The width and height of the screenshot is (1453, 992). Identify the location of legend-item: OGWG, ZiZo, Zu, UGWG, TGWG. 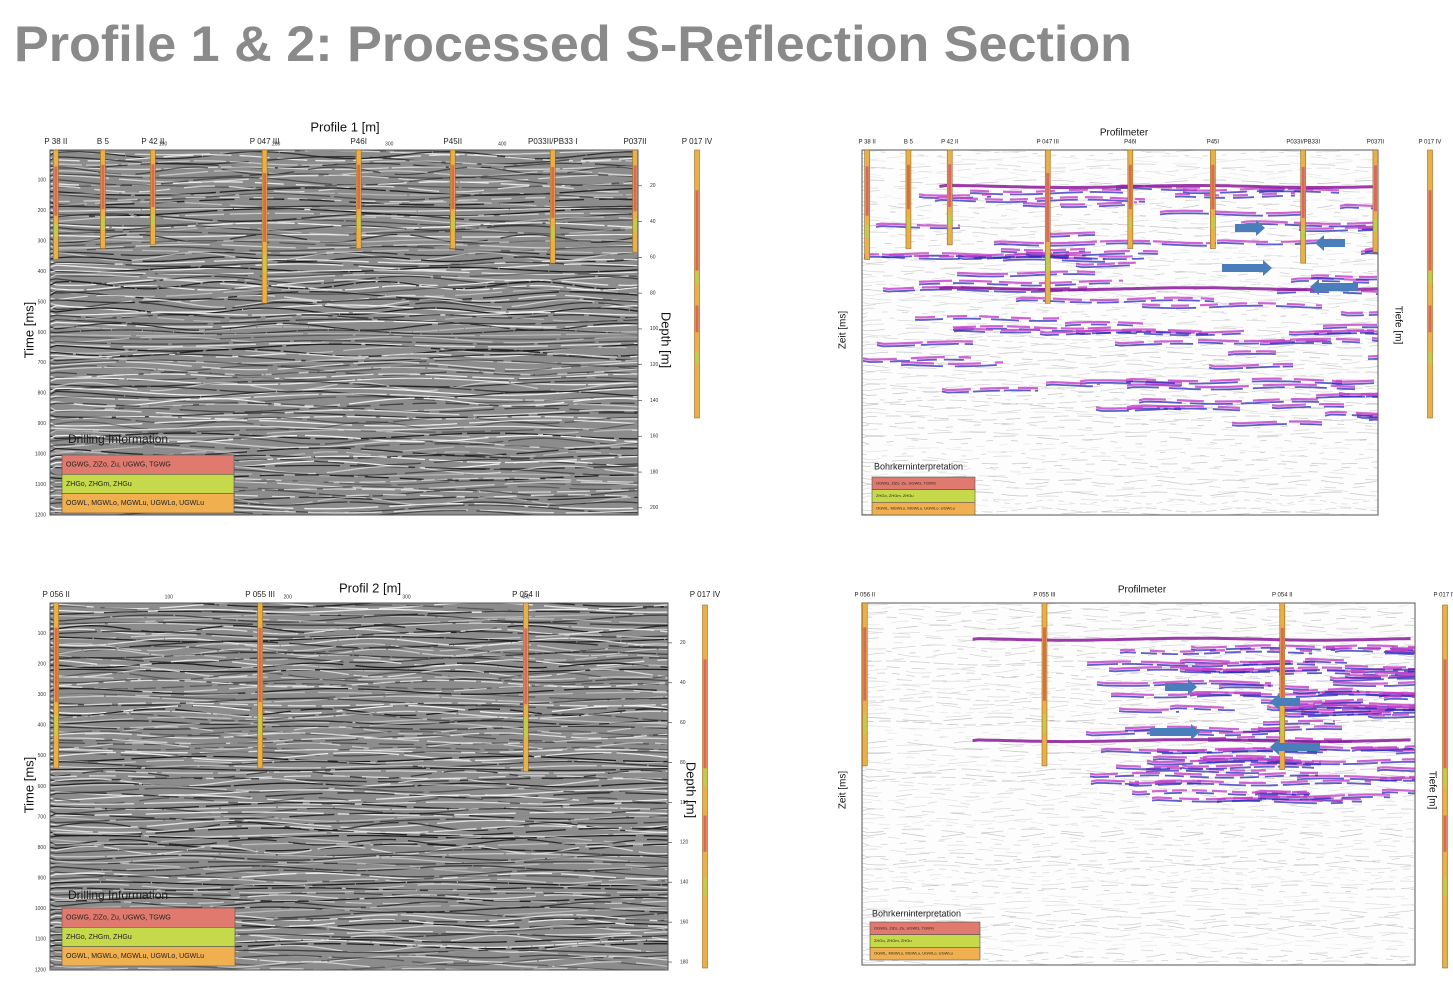
(904, 927).